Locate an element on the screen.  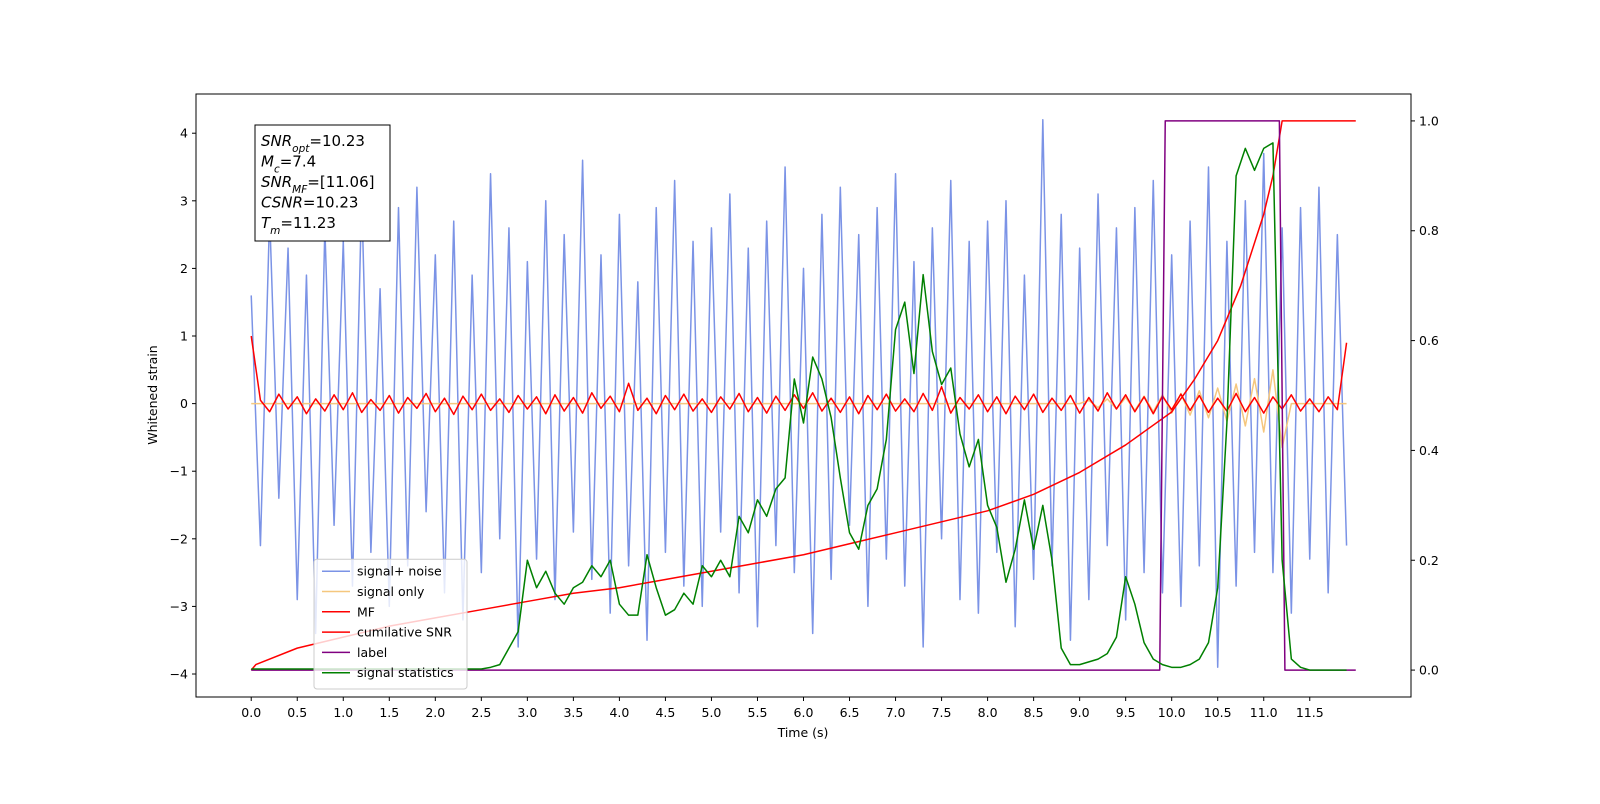
annotation: SNRMF=[11.06] is located at coordinates (318, 184).